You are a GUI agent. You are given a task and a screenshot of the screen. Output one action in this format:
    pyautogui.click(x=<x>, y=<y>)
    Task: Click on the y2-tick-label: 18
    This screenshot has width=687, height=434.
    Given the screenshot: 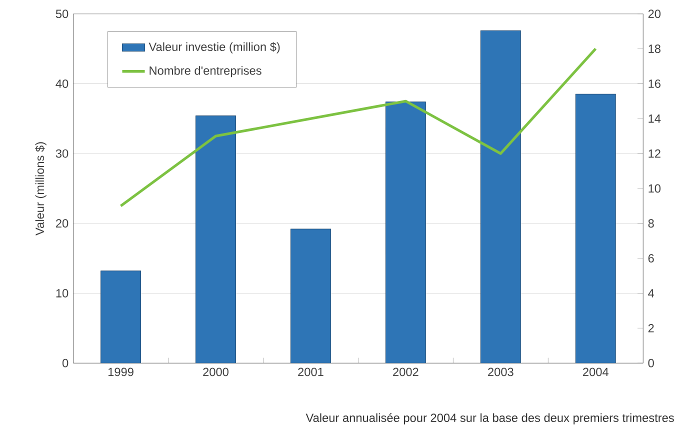 What is the action you would take?
    pyautogui.click(x=654, y=48)
    